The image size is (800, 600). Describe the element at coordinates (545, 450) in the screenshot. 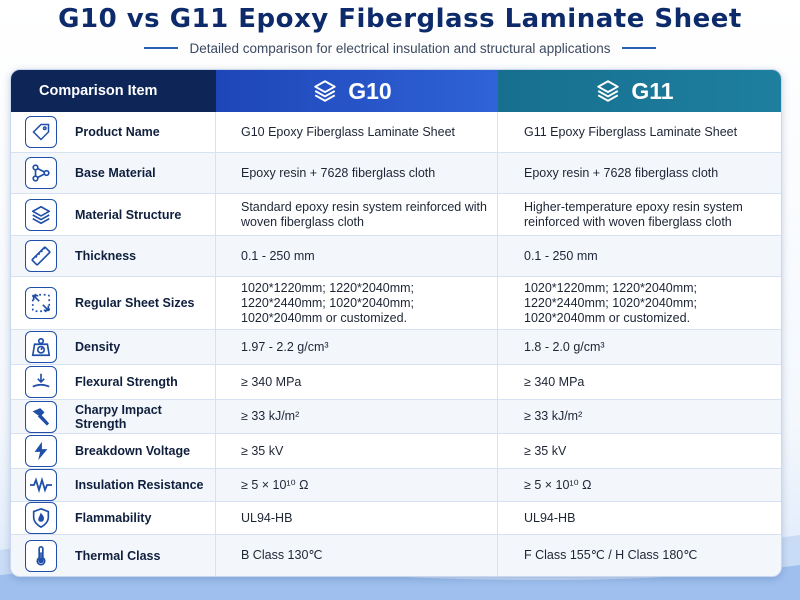

I see `g11-value: ≥ 35 kV` at that location.